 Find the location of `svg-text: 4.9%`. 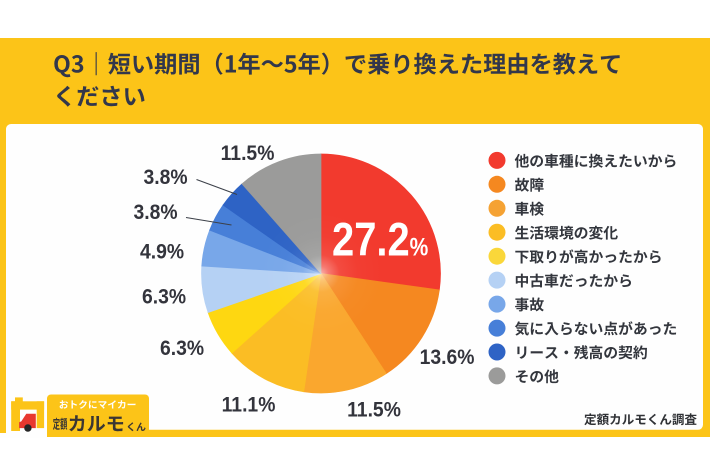

svg-text: 4.9% is located at coordinates (162, 251).